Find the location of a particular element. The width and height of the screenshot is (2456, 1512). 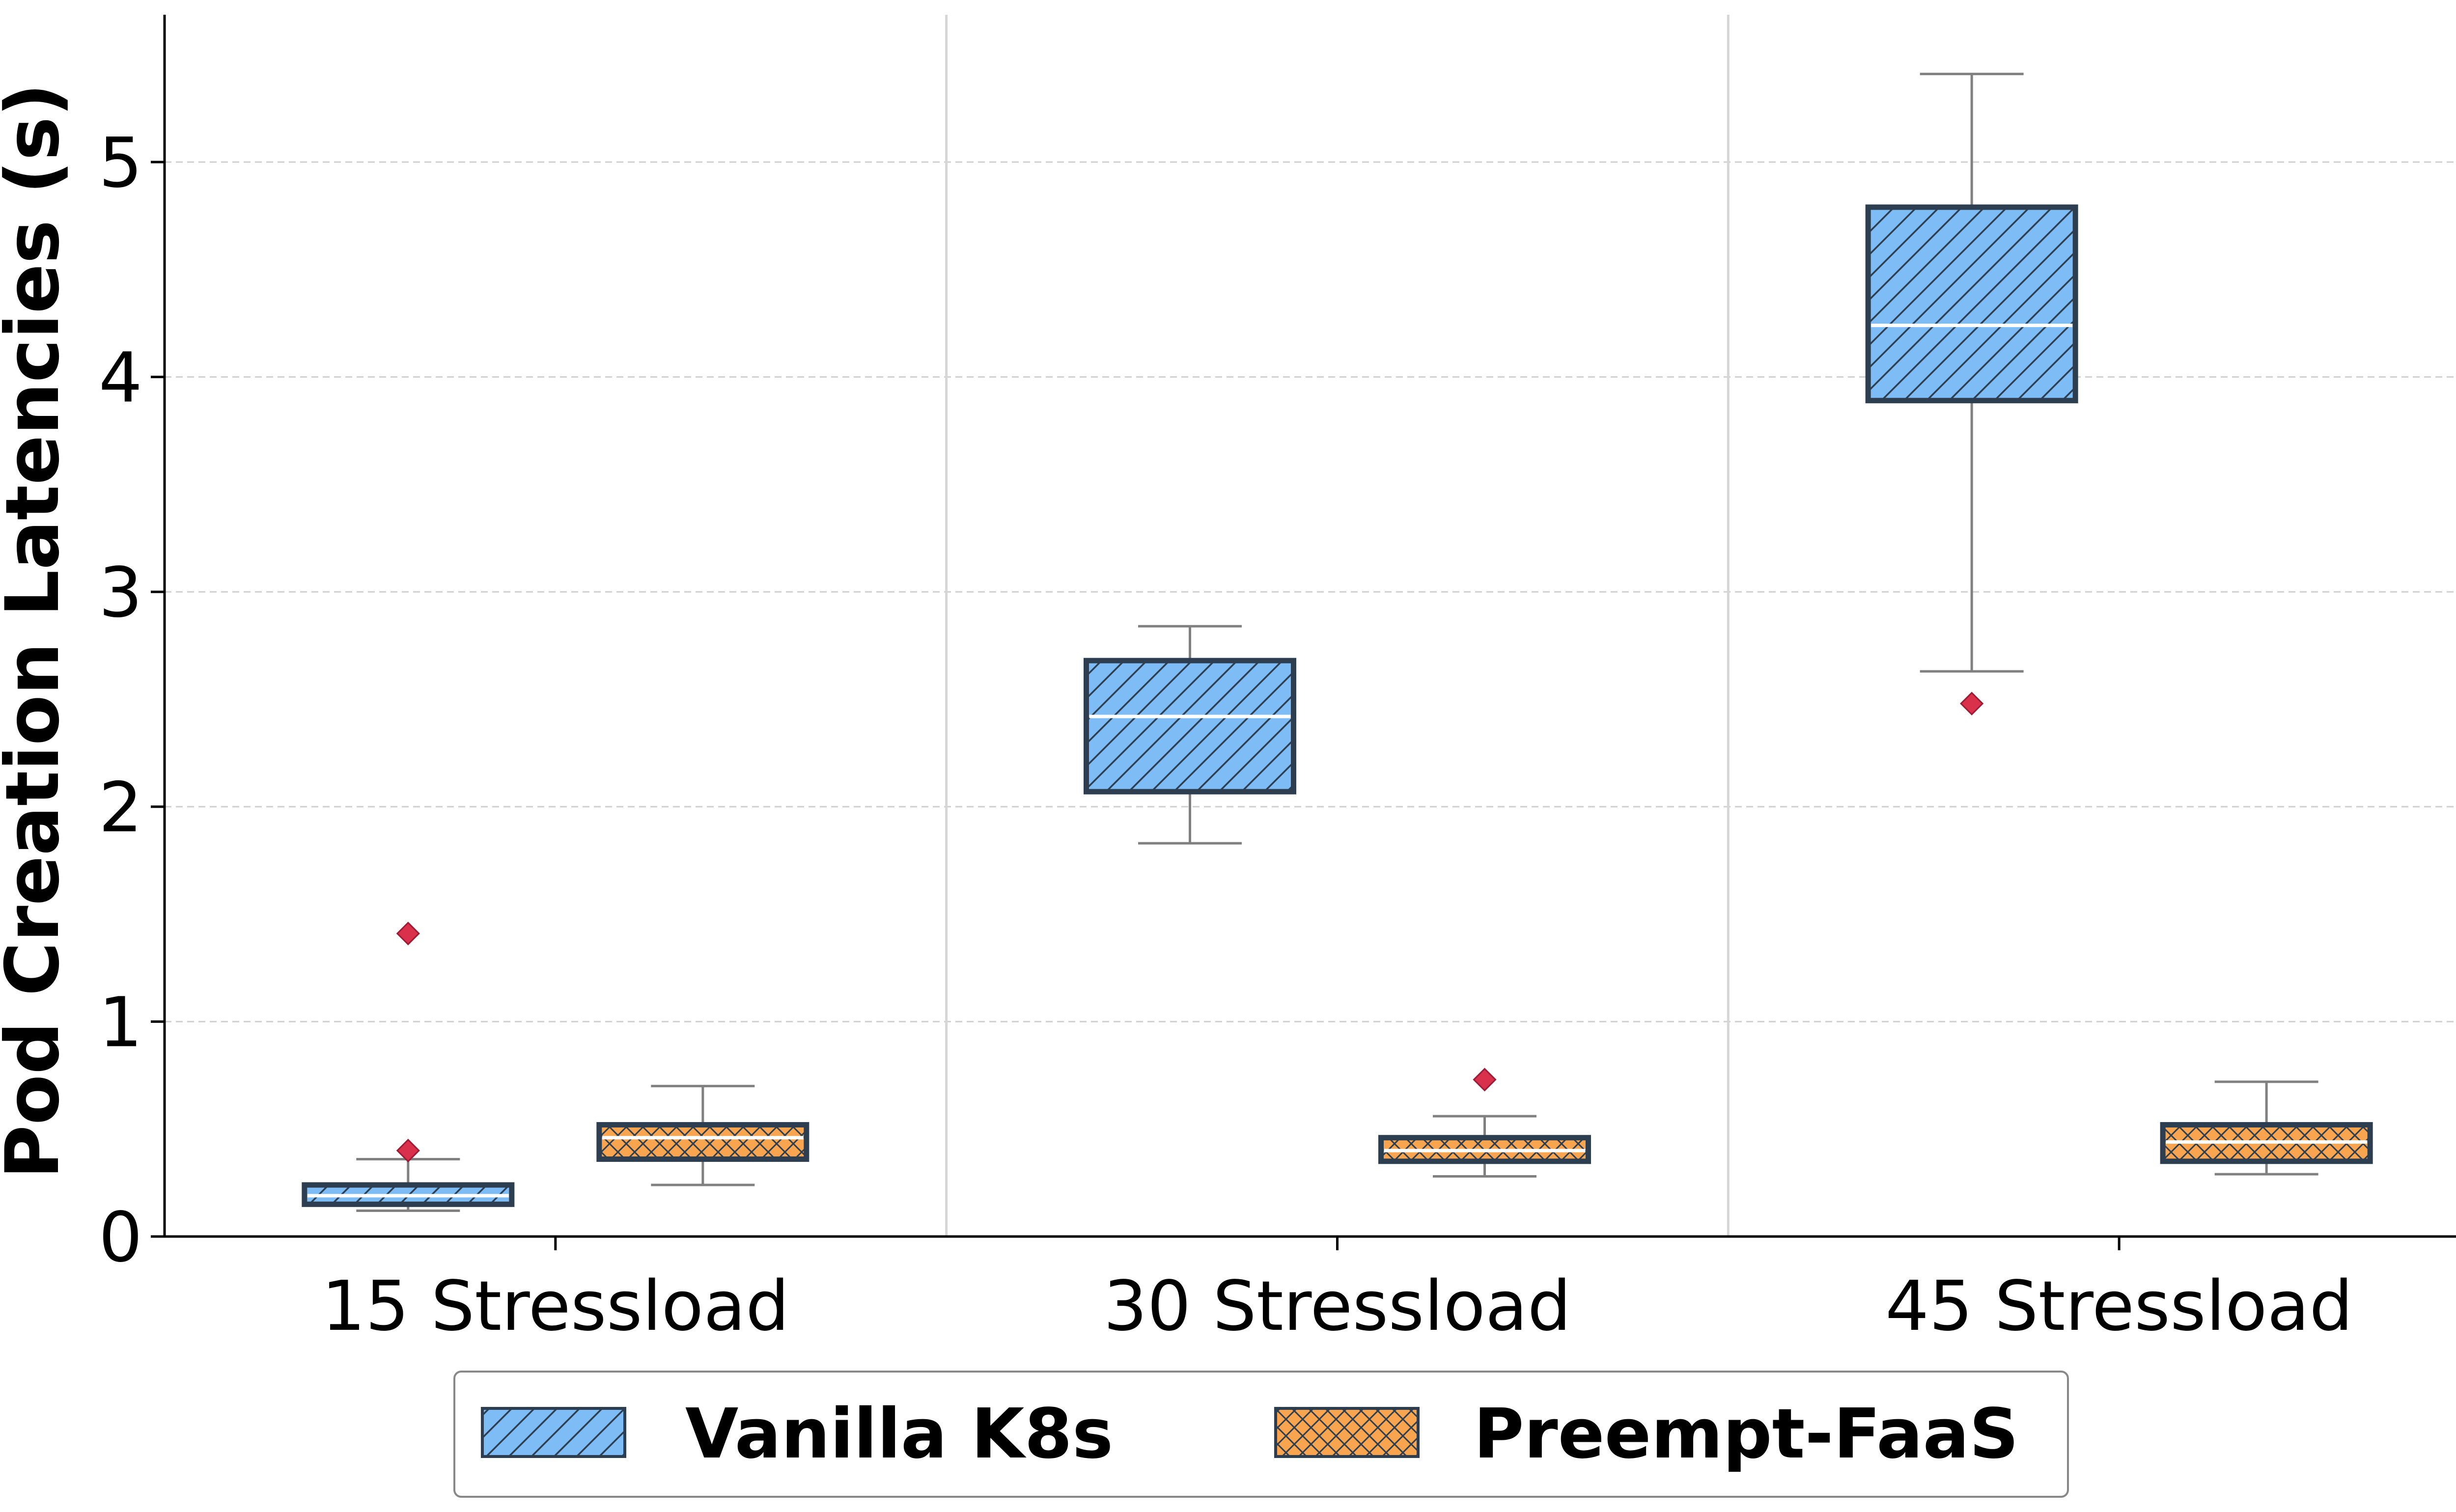

legend-frame is located at coordinates (1261, 1434).